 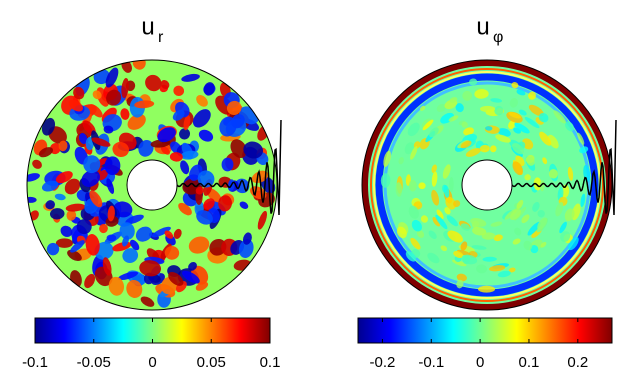 I want to click on colorbar, so click(x=152, y=330).